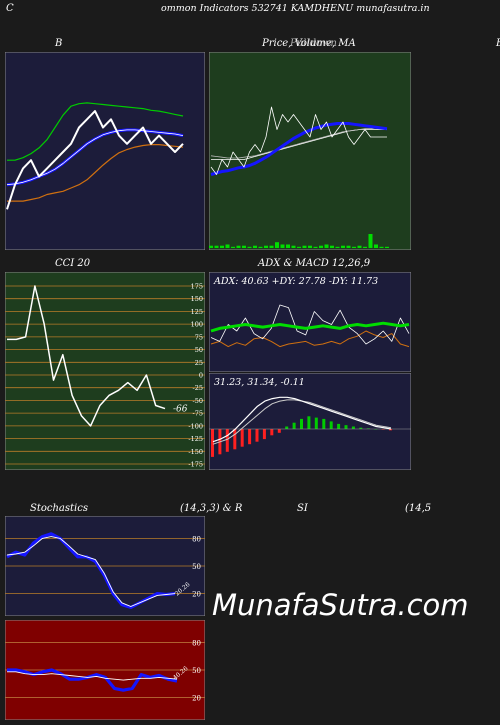 The height and width of the screenshot is (725, 500). I want to click on cci-tick-label: 125, so click(197, 312).